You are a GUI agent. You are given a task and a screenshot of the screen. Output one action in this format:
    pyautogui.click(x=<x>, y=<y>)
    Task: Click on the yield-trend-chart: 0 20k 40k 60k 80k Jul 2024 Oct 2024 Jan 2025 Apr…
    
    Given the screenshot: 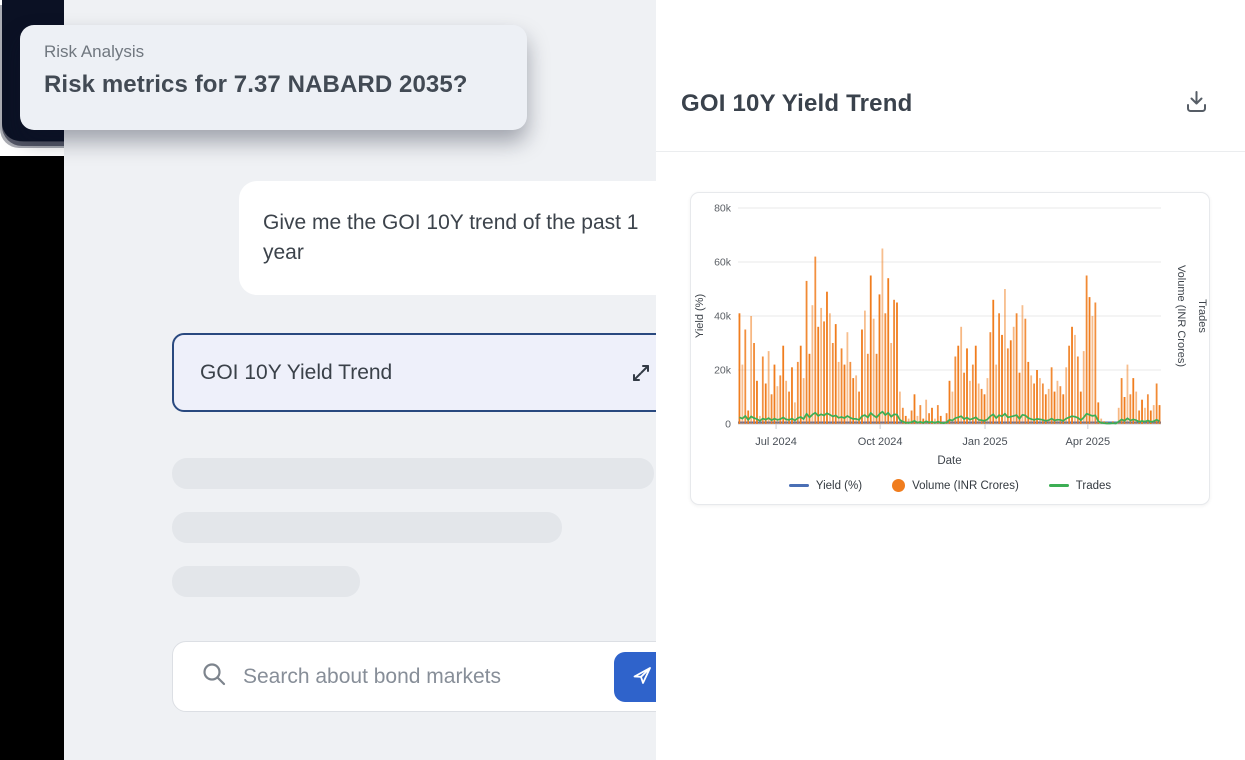 What is the action you would take?
    pyautogui.click(x=951, y=335)
    